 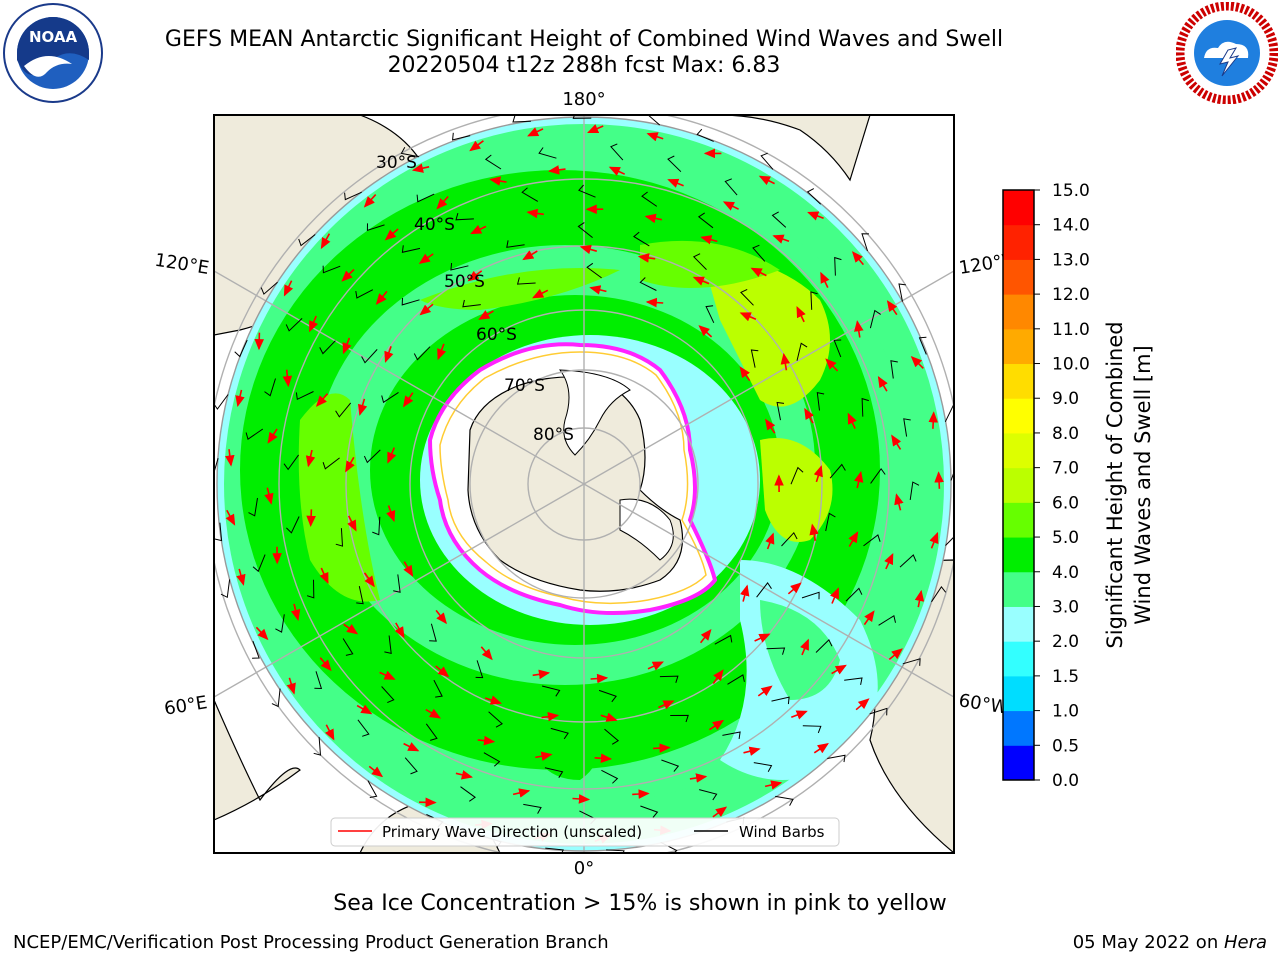 I want to click on colorbar-frame, so click(x=1018, y=485).